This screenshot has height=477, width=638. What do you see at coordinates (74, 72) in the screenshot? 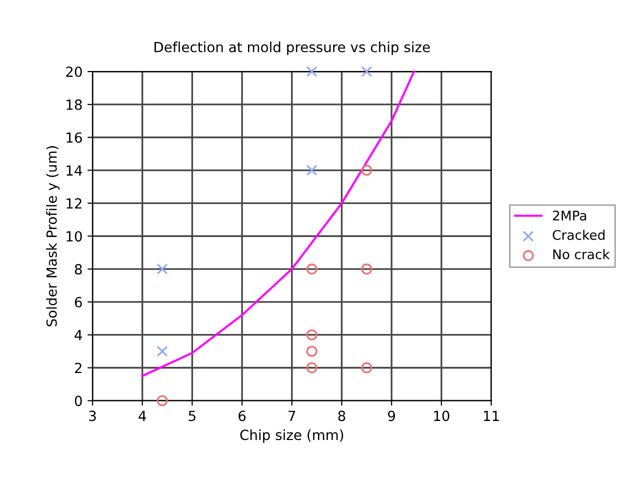
I see `y-tick-label: 20` at bounding box center [74, 72].